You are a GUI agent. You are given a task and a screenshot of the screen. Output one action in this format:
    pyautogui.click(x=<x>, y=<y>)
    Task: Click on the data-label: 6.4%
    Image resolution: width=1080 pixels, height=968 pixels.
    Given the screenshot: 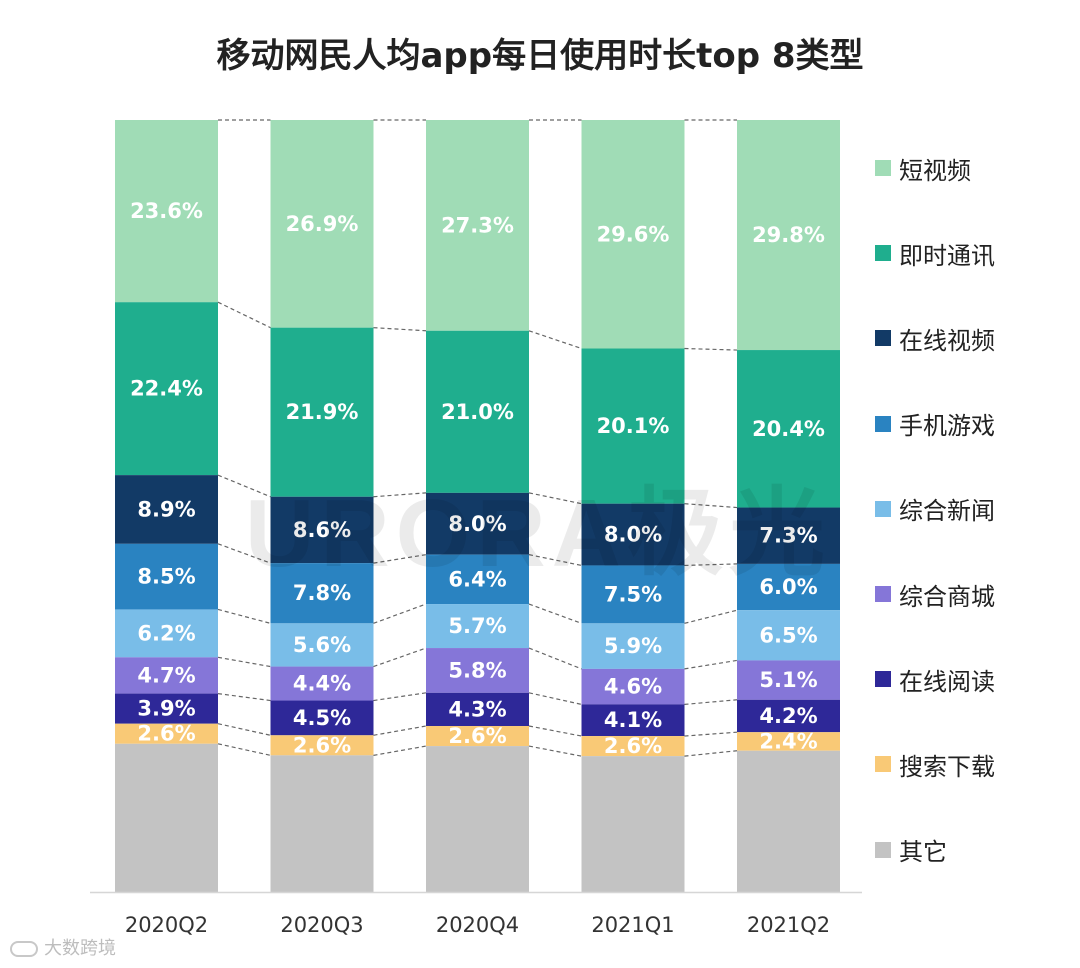 What is the action you would take?
    pyautogui.click(x=477, y=579)
    